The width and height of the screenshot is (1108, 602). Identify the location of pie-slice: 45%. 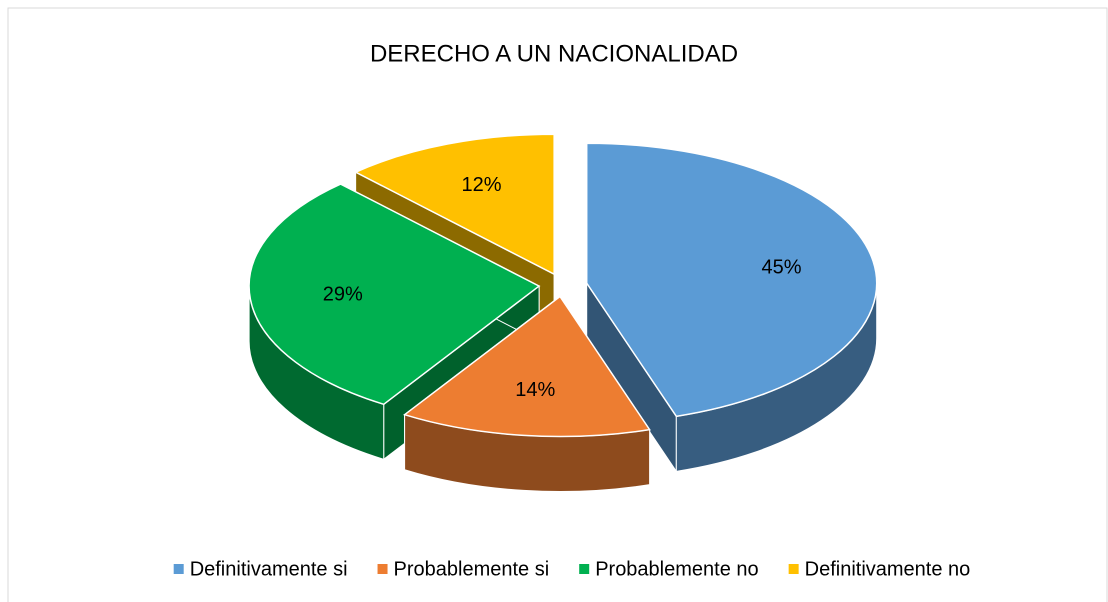
(731, 307).